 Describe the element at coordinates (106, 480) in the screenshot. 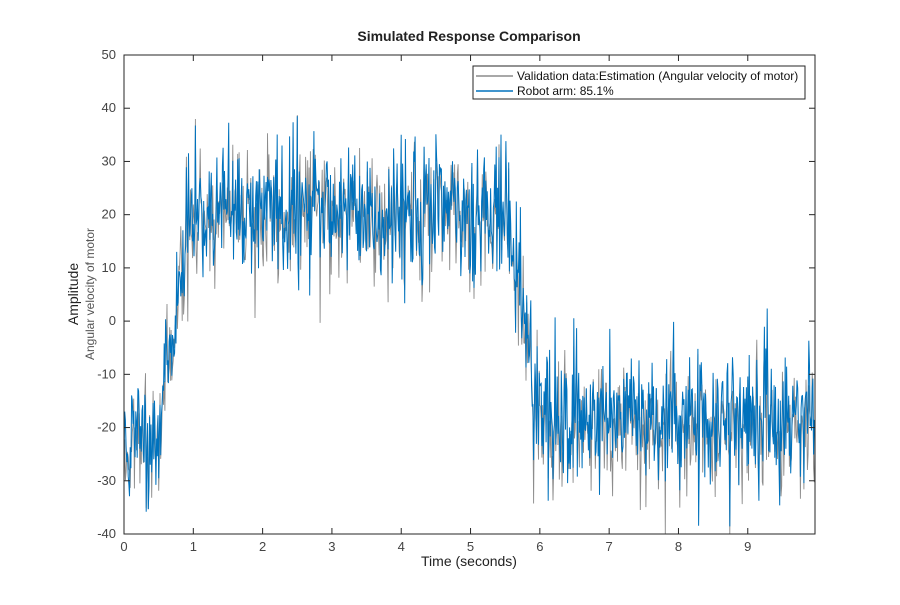

I see `y-tick-label: -30` at that location.